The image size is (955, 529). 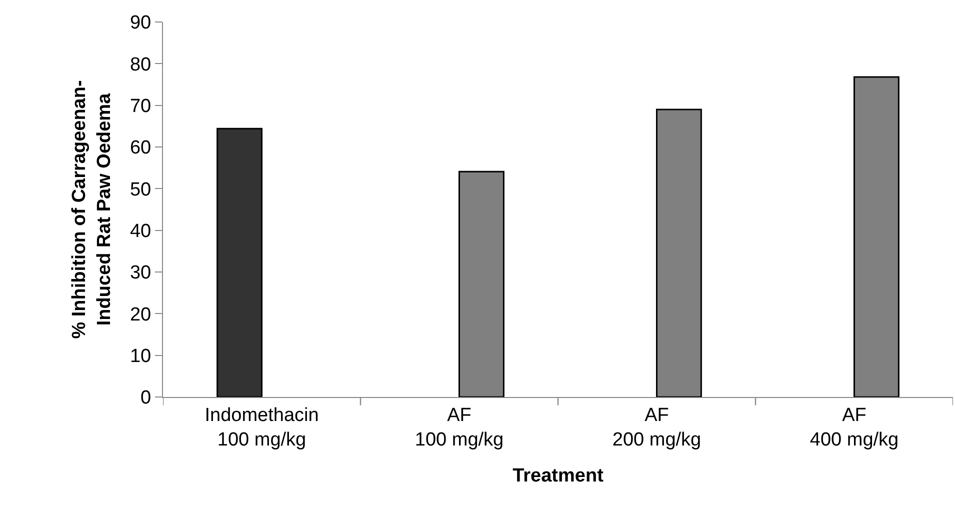 What do you see at coordinates (239, 262) in the screenshot?
I see `bar` at bounding box center [239, 262].